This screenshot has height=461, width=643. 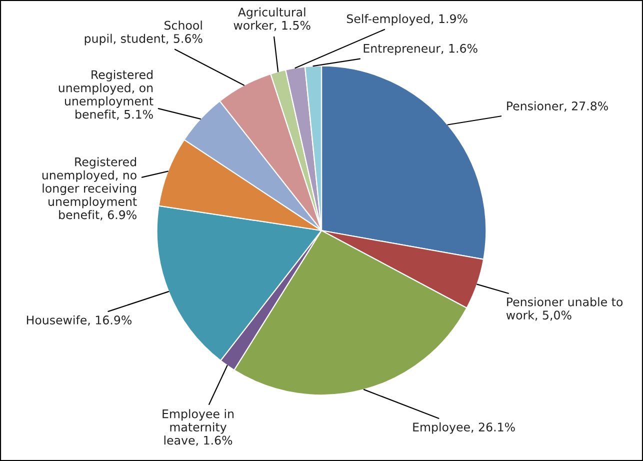 What do you see at coordinates (89, 188) in the screenshot?
I see `slice-label: Registered unemployed, no longer receiving unemployment benefit, 6.9%` at bounding box center [89, 188].